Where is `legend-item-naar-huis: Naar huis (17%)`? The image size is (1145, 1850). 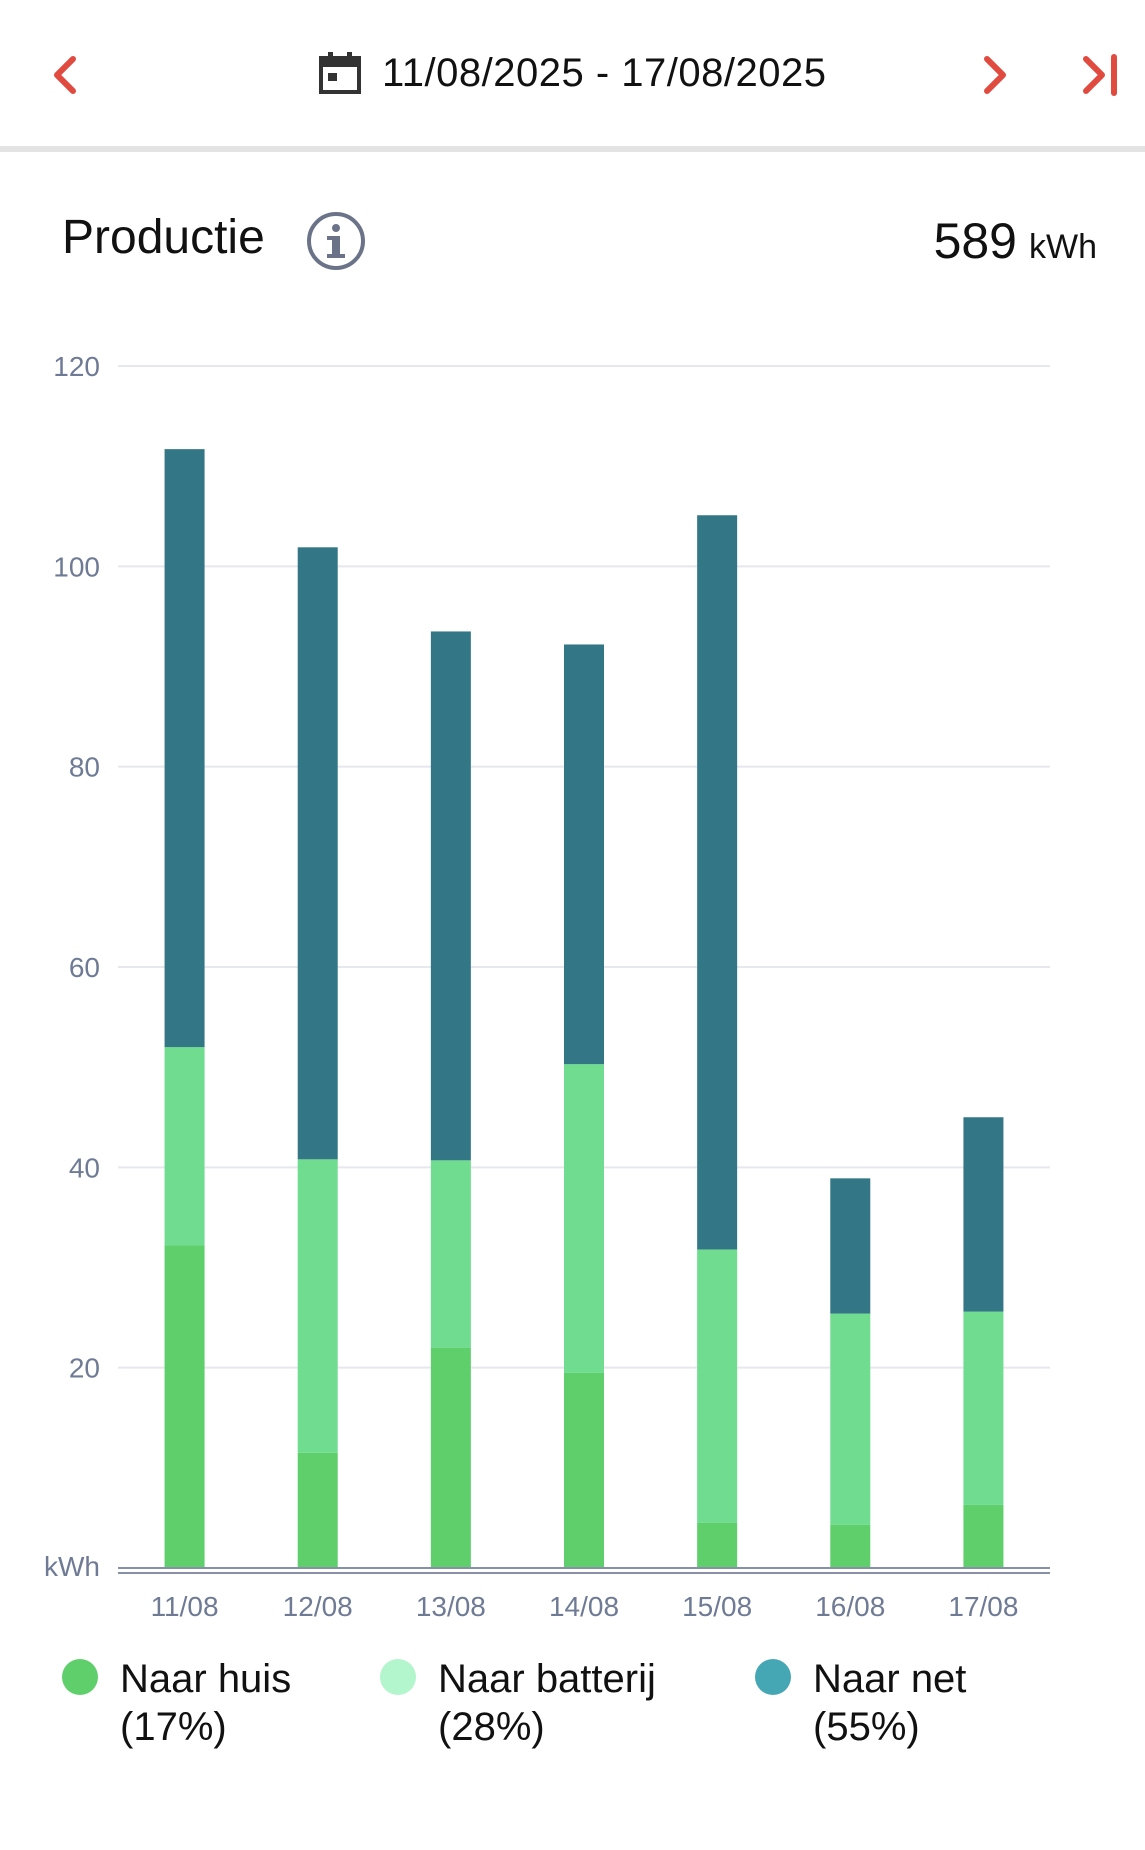 legend-item-naar-huis: Naar huis (17%) is located at coordinates (176, 1703).